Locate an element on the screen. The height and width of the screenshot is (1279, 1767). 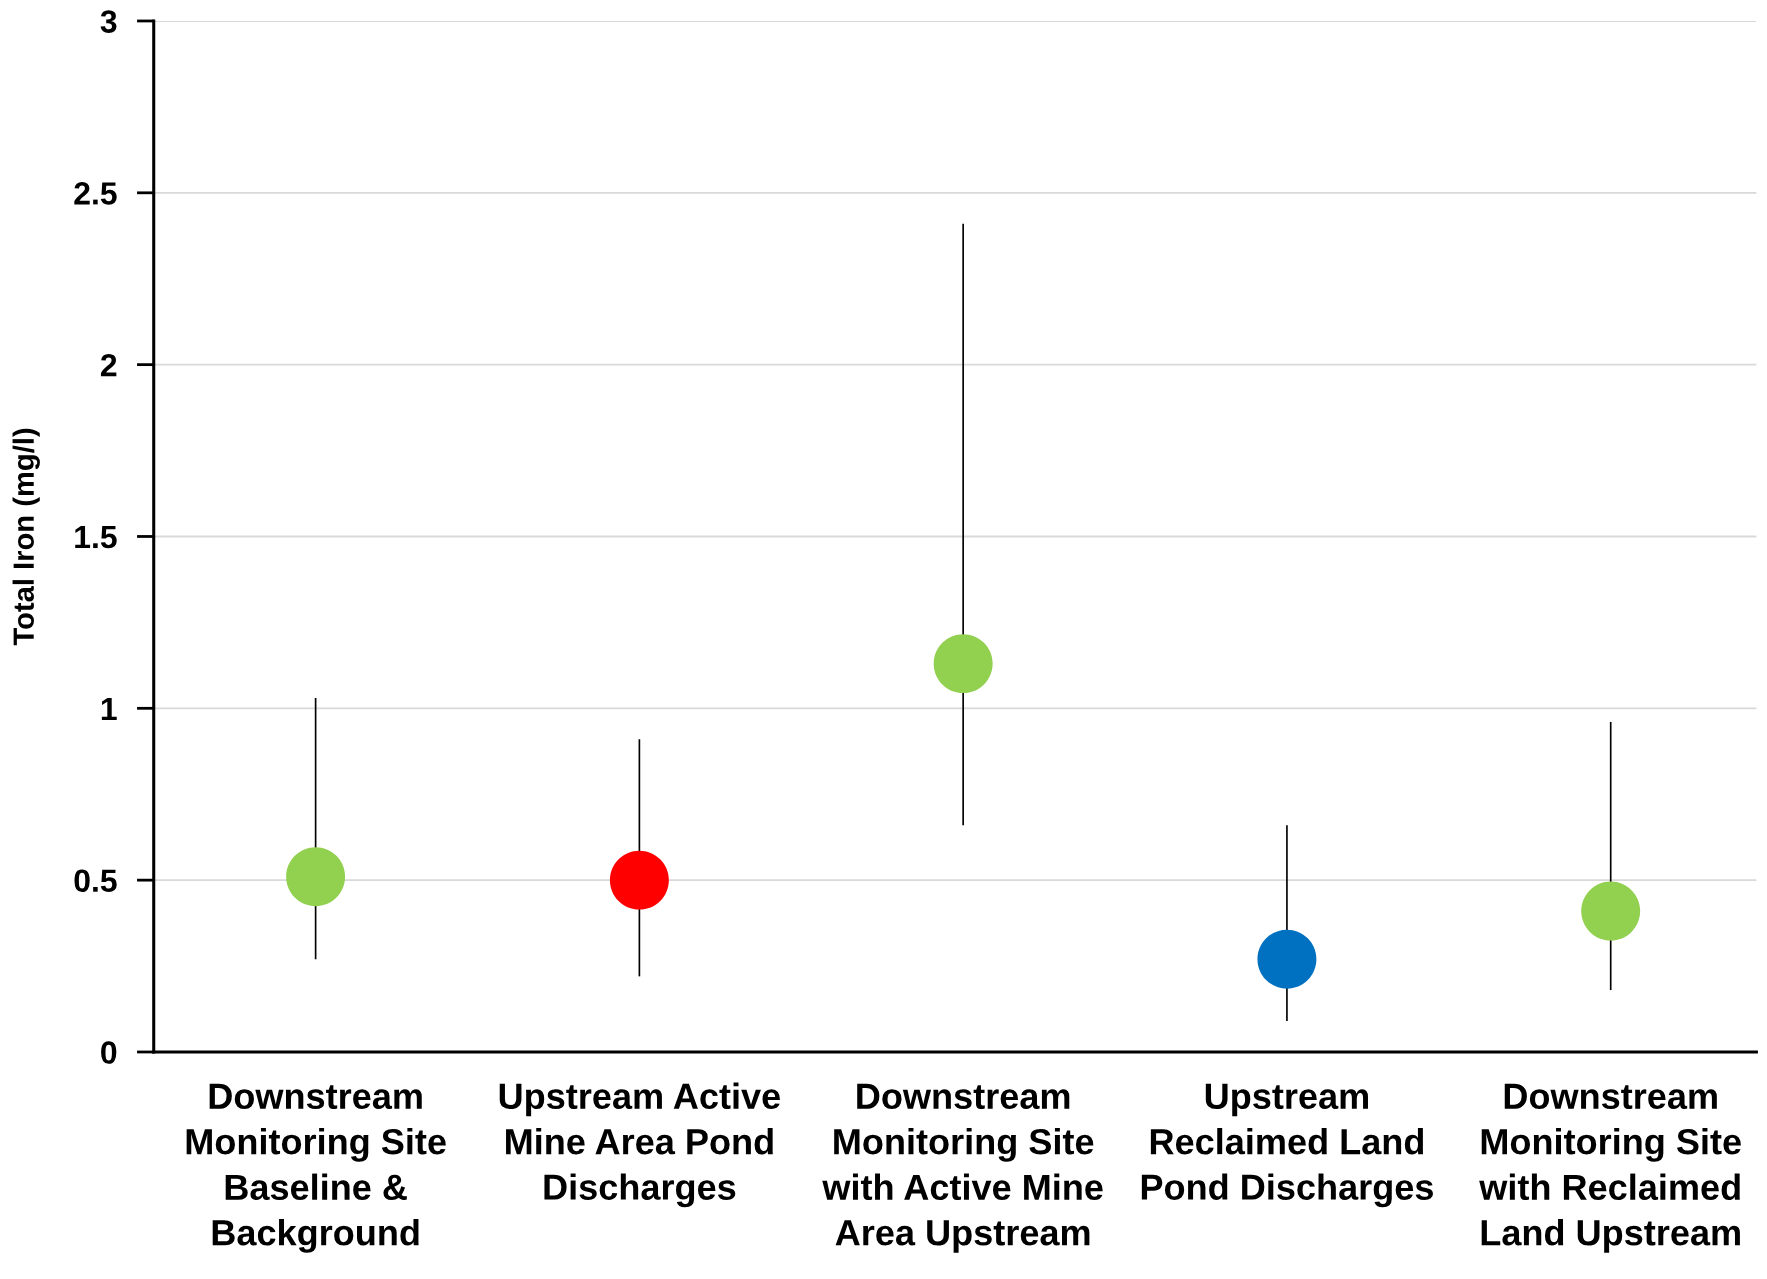
x-tick-label: Downstream Monitoring Site with Reclaimed Land Upstream is located at coordinates (1610, 1168).